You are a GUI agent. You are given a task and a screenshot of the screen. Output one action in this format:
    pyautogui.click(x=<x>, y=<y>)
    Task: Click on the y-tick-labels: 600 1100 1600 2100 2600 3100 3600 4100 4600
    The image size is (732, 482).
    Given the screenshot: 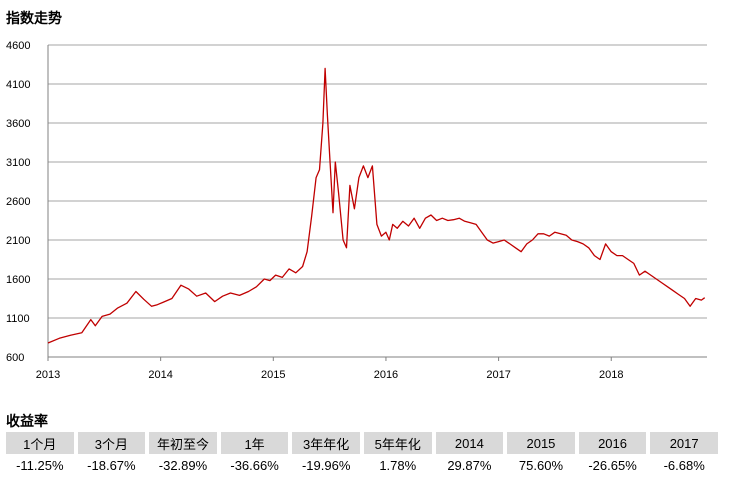 What is the action you would take?
    pyautogui.click(x=18, y=202)
    